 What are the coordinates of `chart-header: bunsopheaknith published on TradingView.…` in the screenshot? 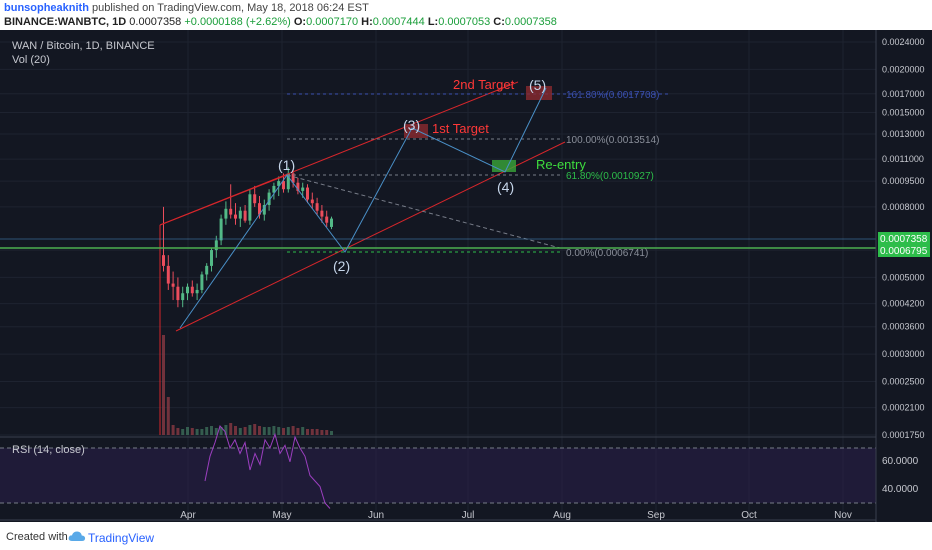 It's located at (466, 15).